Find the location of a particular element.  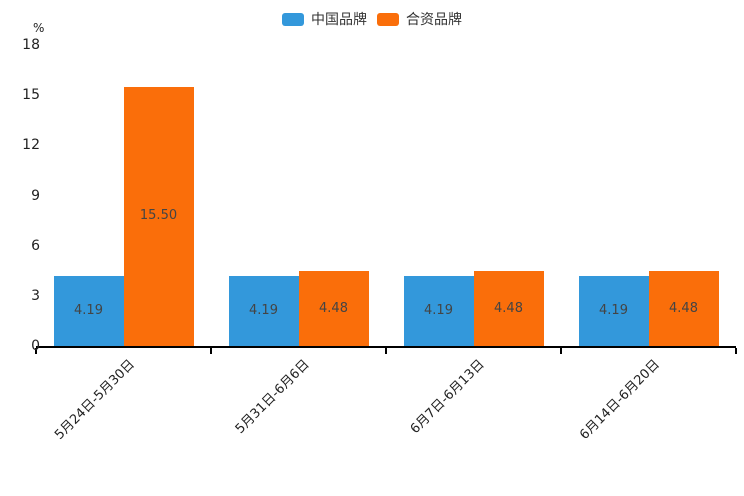

y-tick-label: 0 is located at coordinates (35, 346).